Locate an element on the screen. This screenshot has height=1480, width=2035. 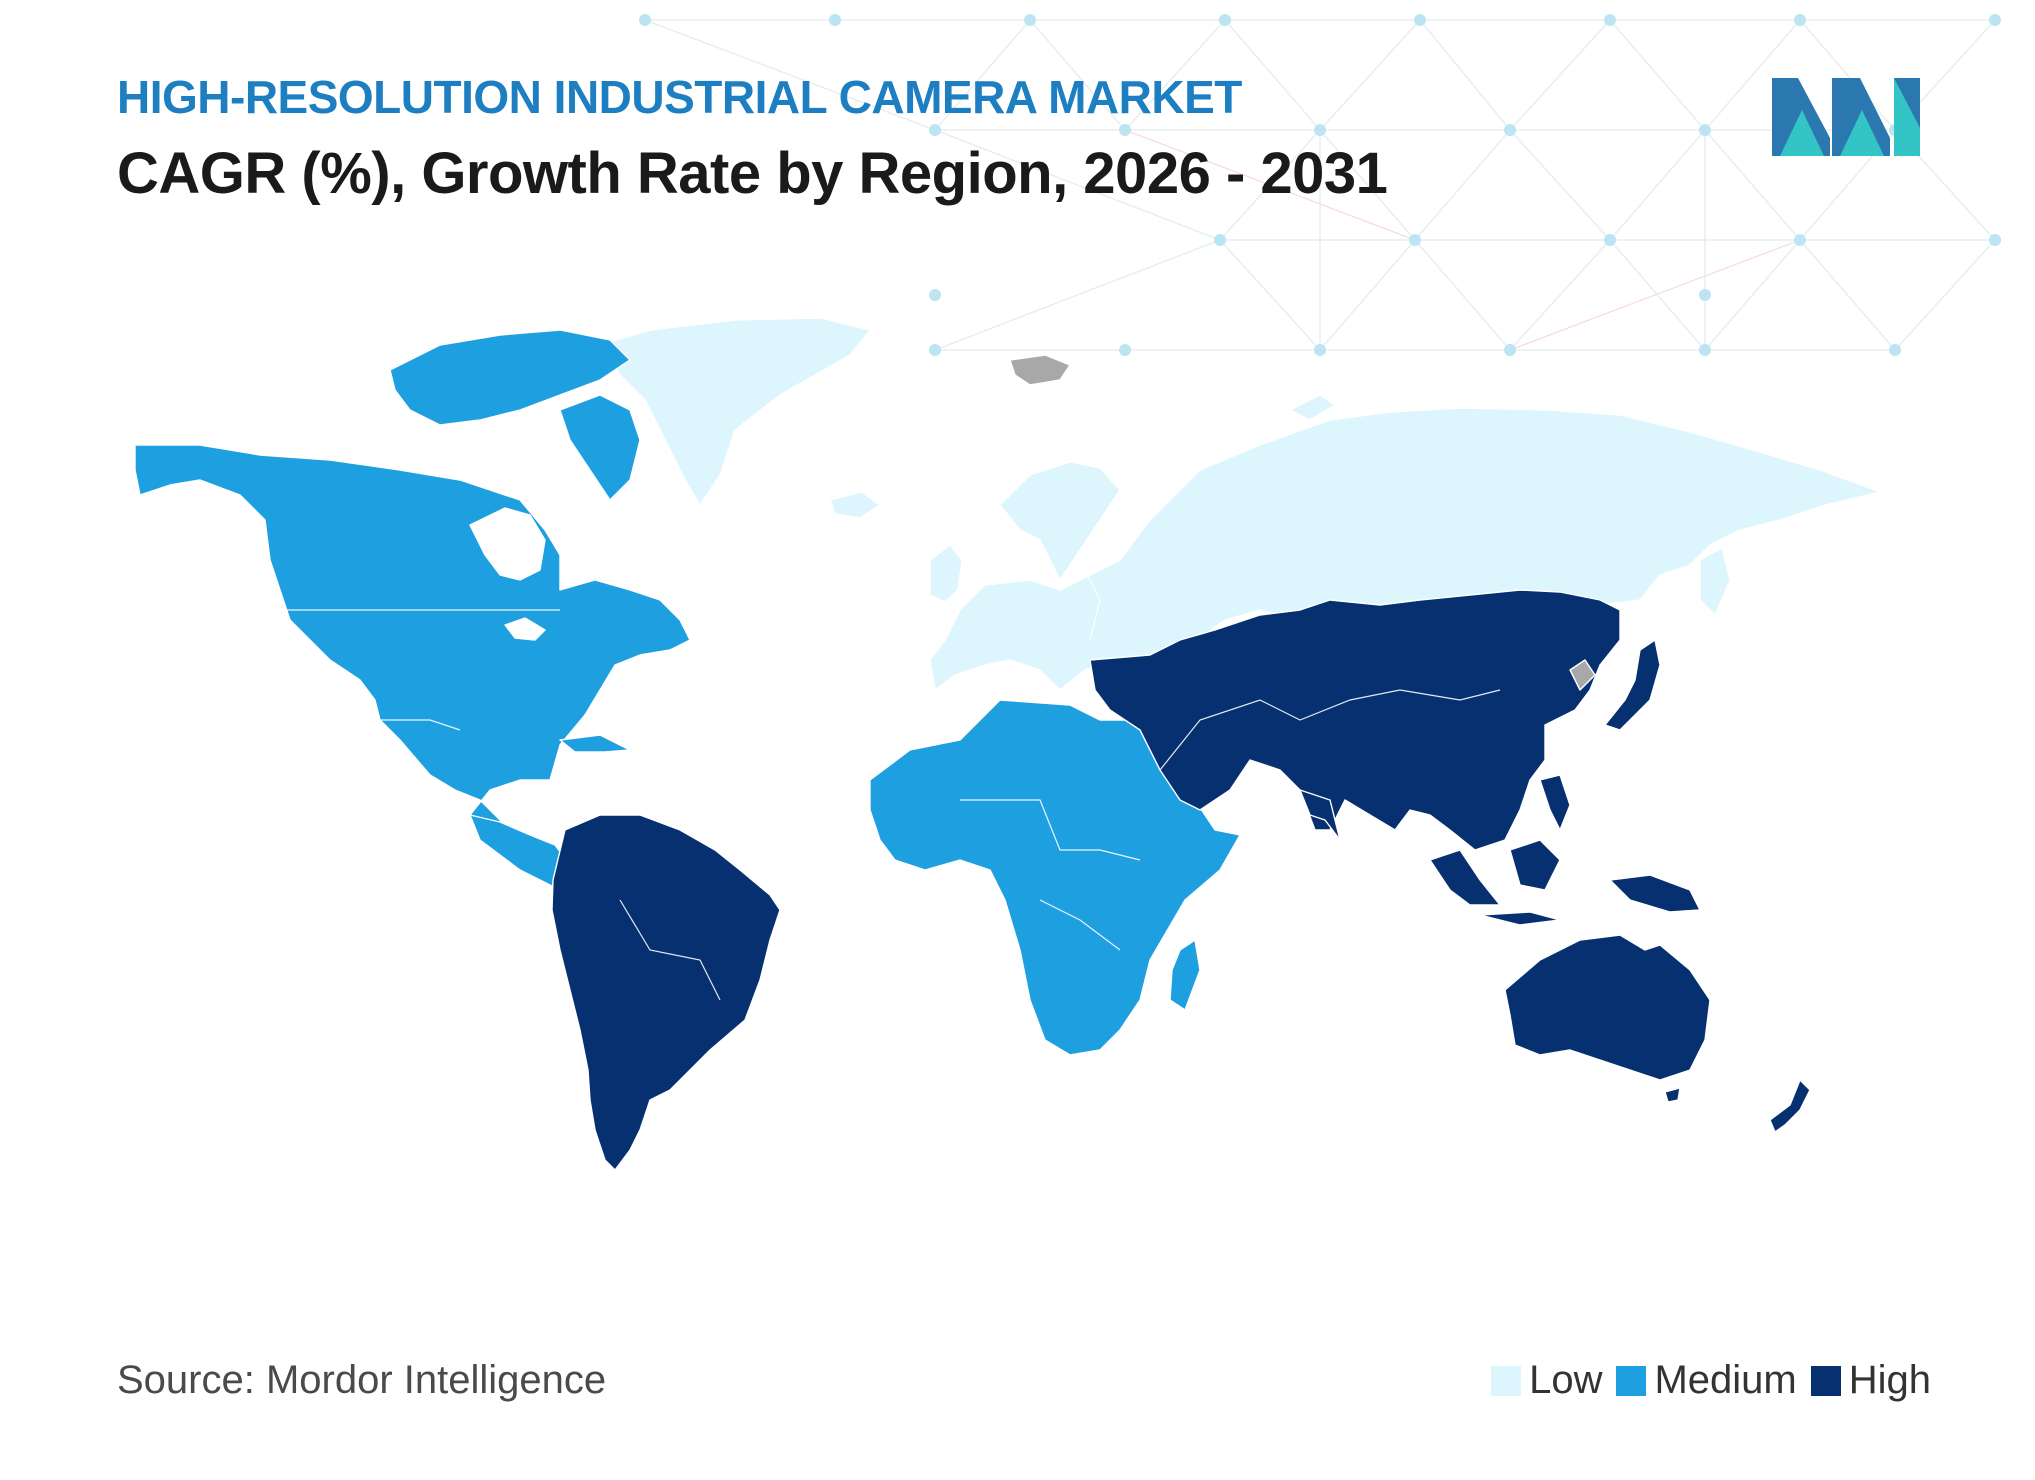
region-madagascar is located at coordinates (1185, 975).